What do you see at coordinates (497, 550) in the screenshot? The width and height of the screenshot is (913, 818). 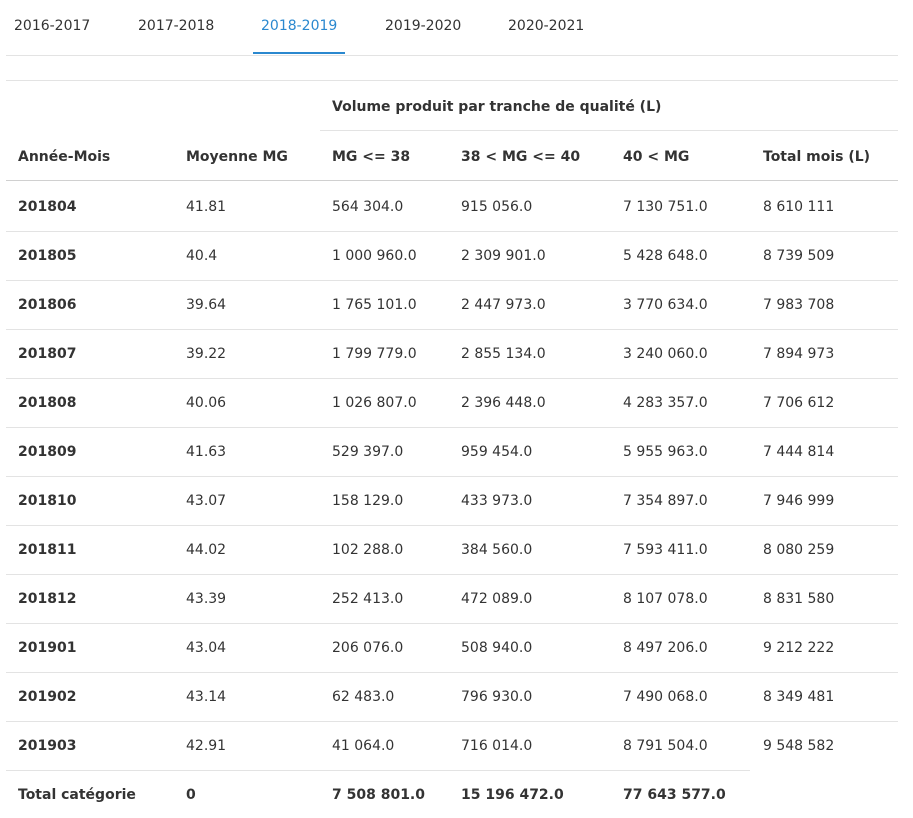 I see `cell: 384 560.0` at bounding box center [497, 550].